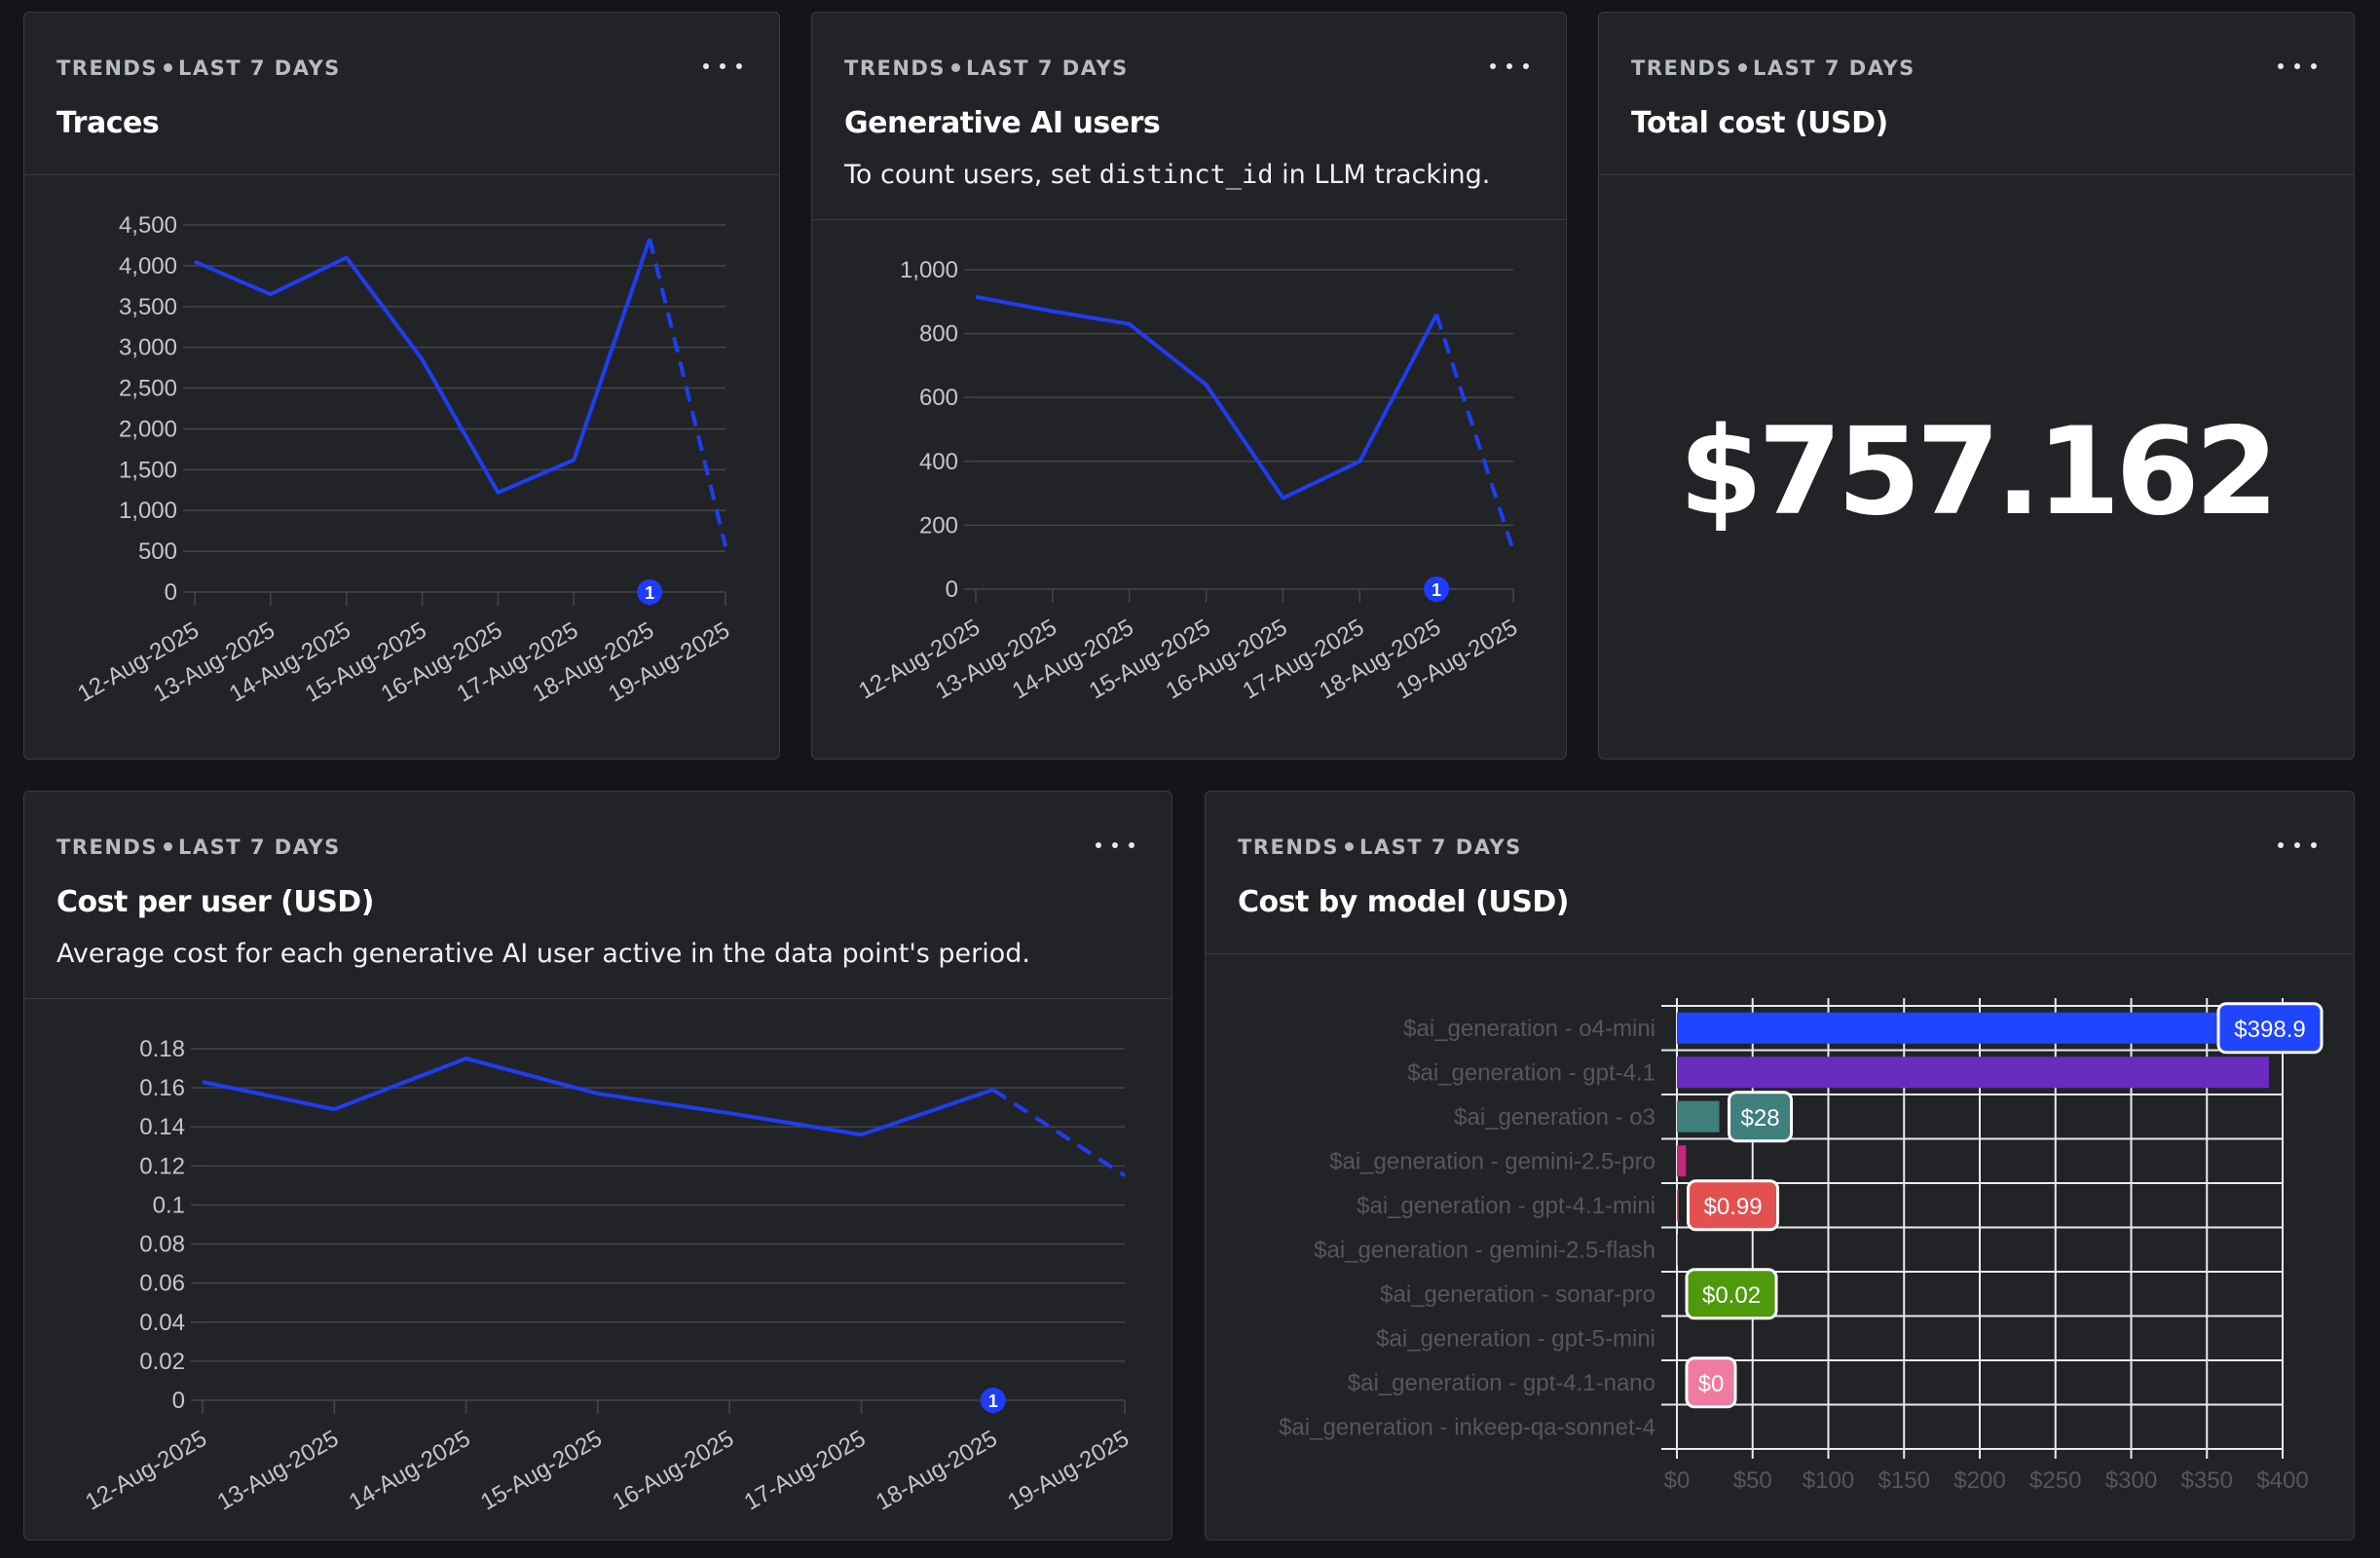  I want to click on y-tick-label: 0.04, so click(162, 1323).